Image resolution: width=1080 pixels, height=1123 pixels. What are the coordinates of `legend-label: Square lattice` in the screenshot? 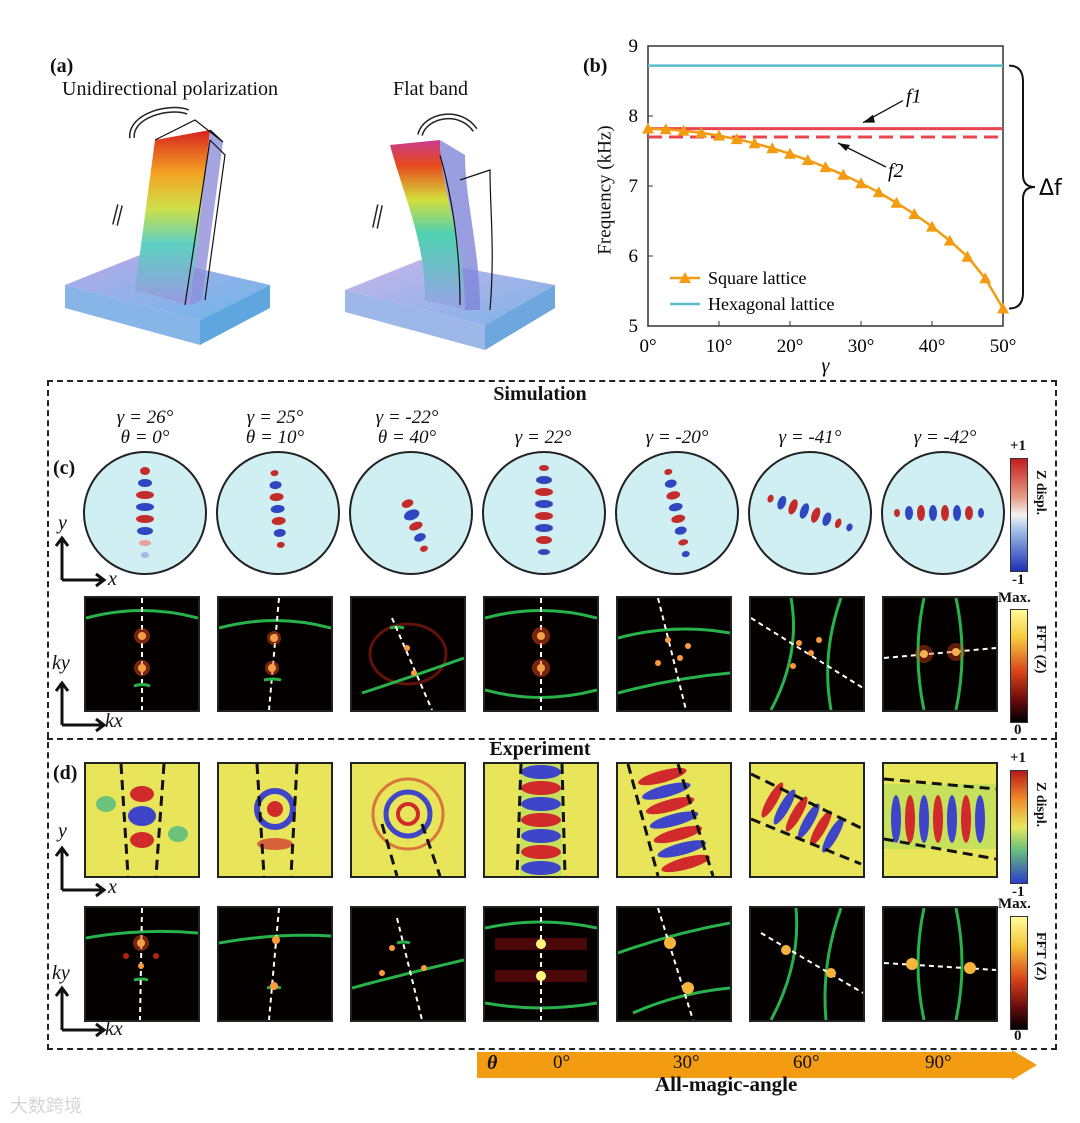 It's located at (757, 278).